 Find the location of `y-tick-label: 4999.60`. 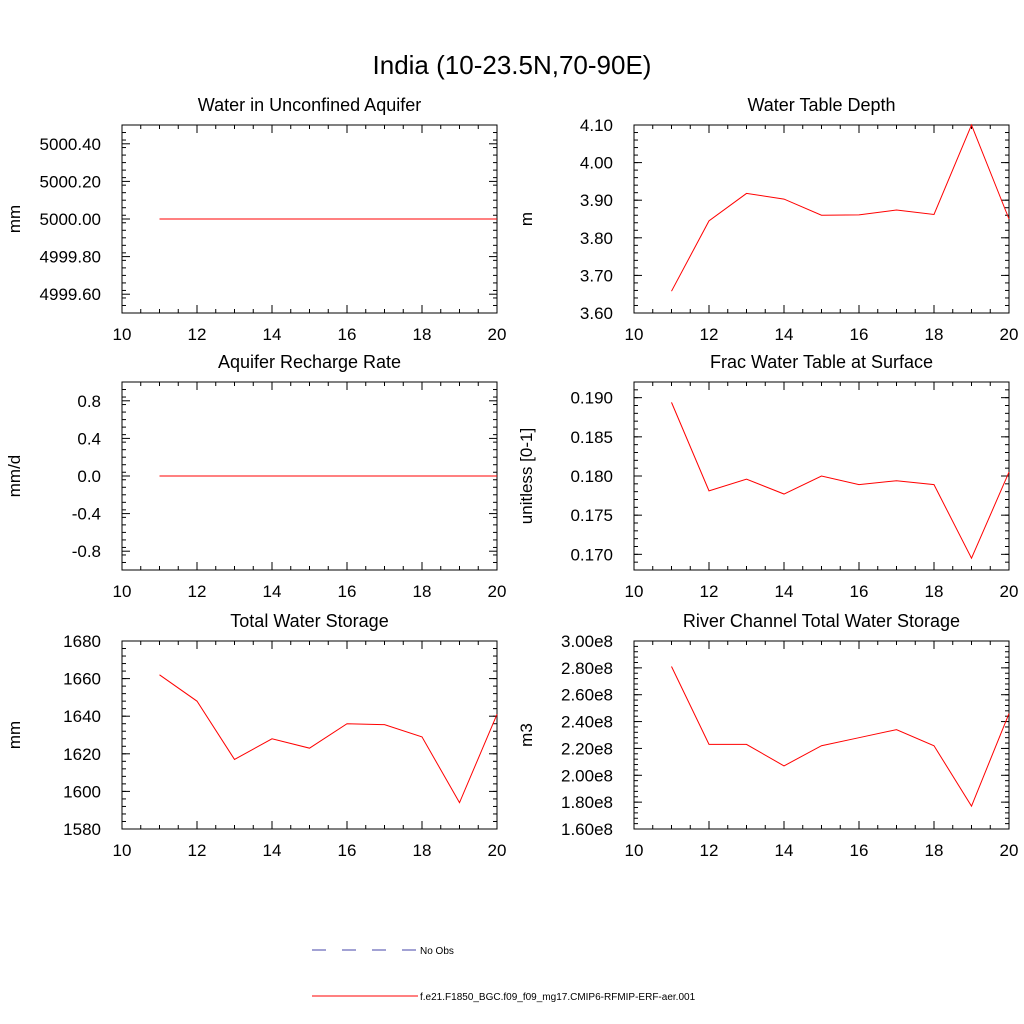

y-tick-label: 4999.60 is located at coordinates (70, 294).